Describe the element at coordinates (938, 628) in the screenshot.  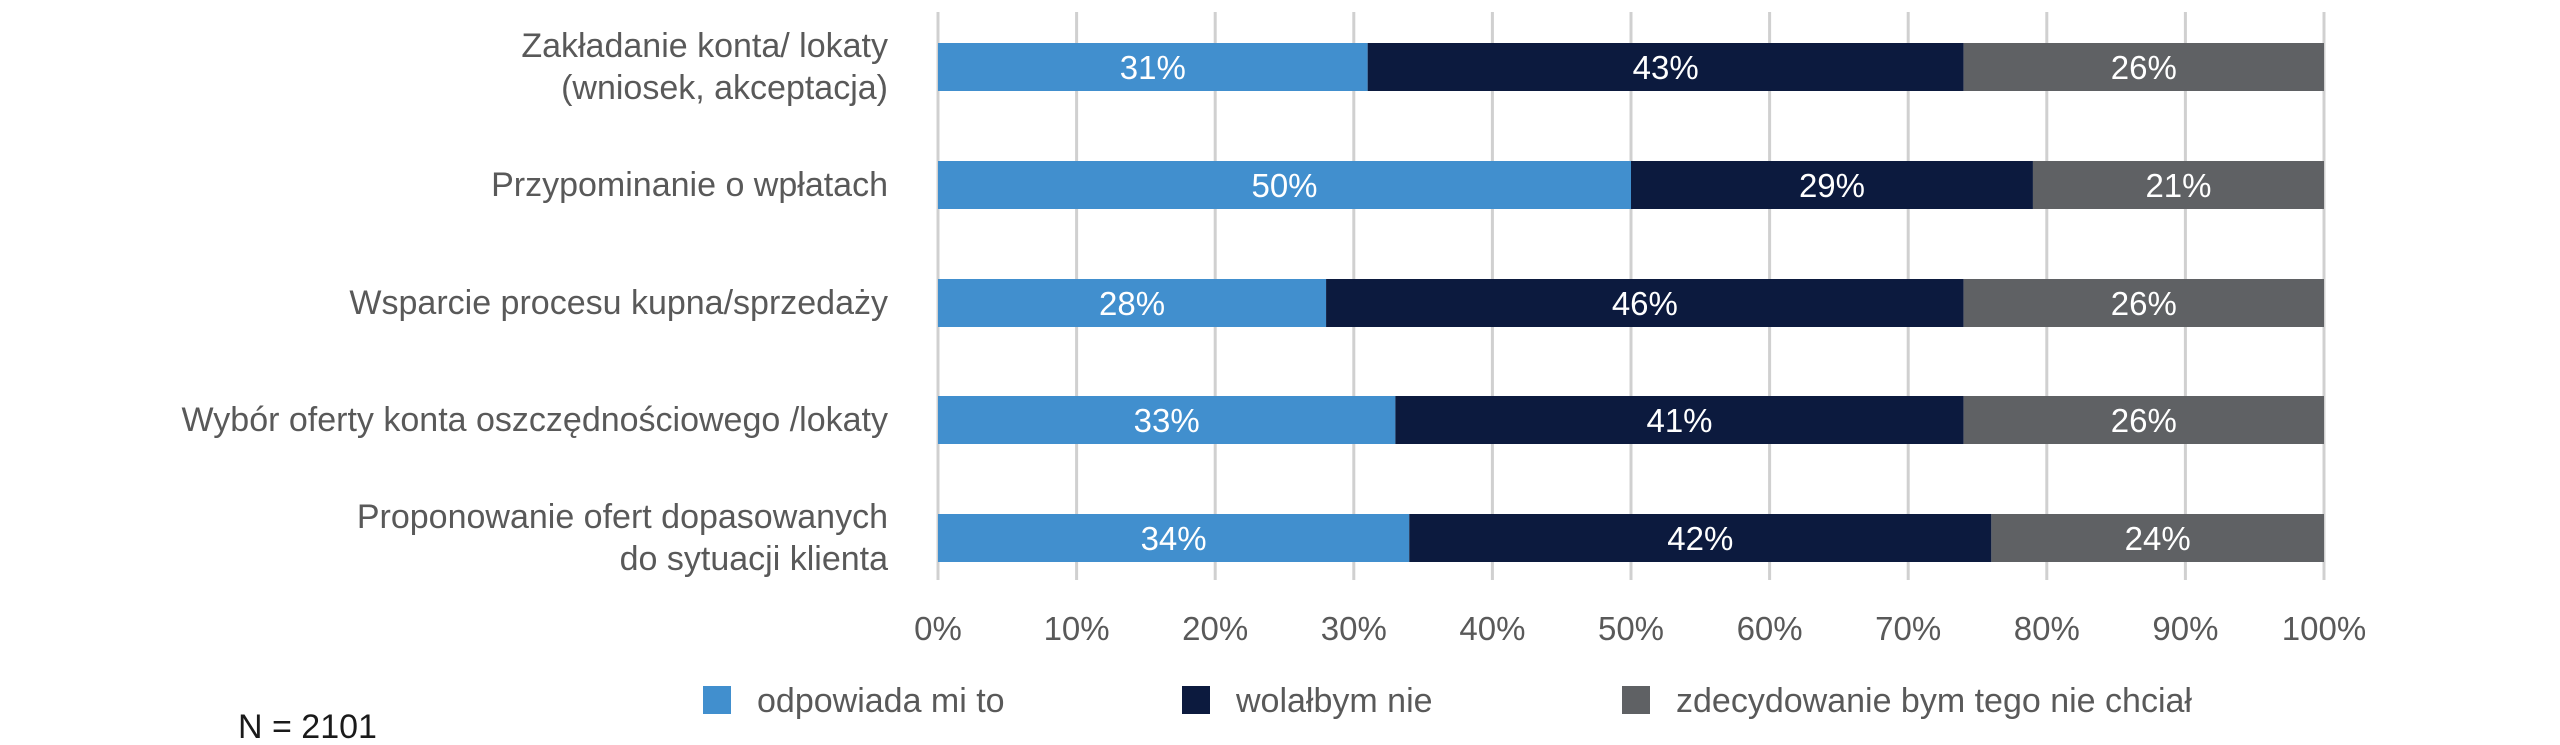
I see `x-tick-label: 0%` at that location.